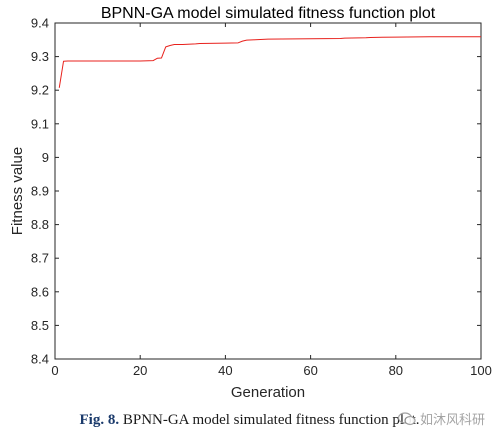 Image resolution: width=499 pixels, height=438 pixels. What do you see at coordinates (140, 370) in the screenshot?
I see `x-tick-label: 20` at bounding box center [140, 370].